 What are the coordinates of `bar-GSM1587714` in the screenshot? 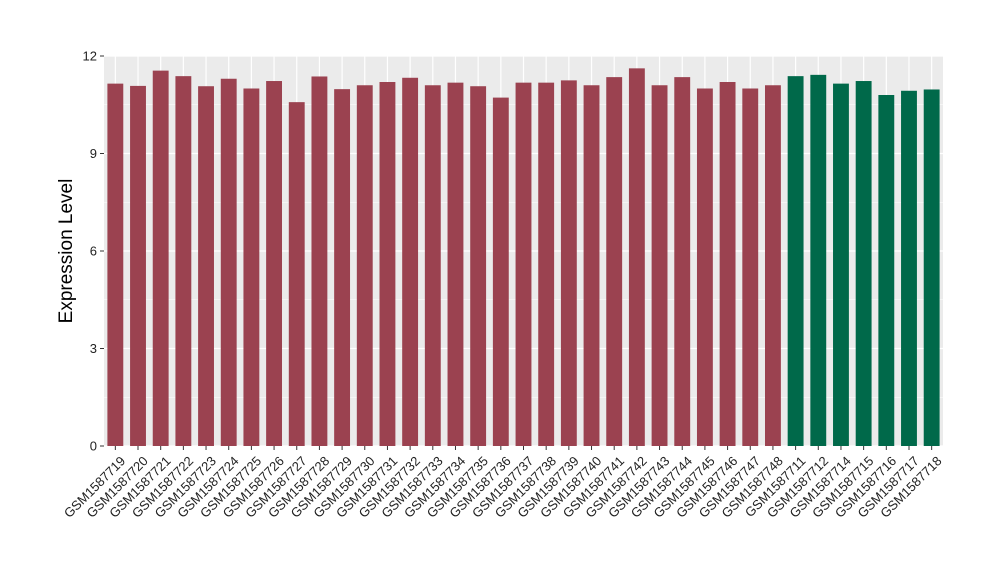 It's located at (841, 264).